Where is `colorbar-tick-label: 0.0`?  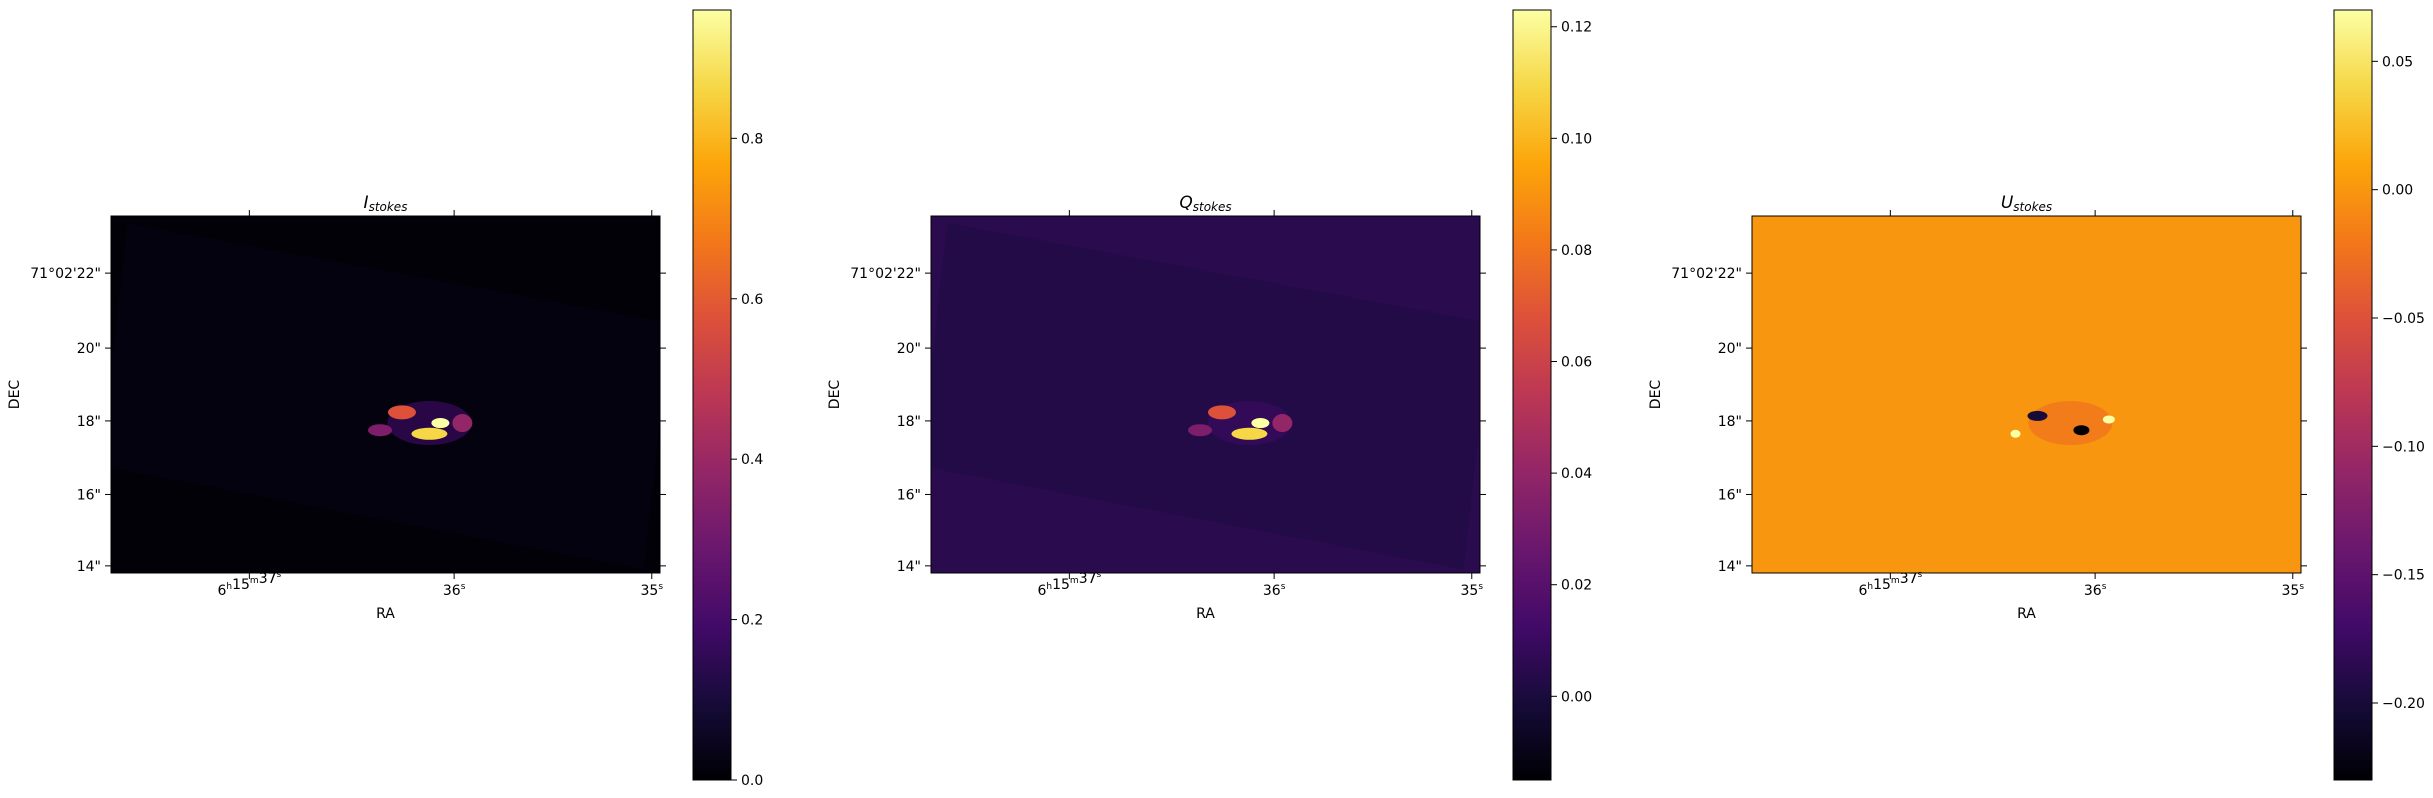 colorbar-tick-label: 0.0 is located at coordinates (752, 781).